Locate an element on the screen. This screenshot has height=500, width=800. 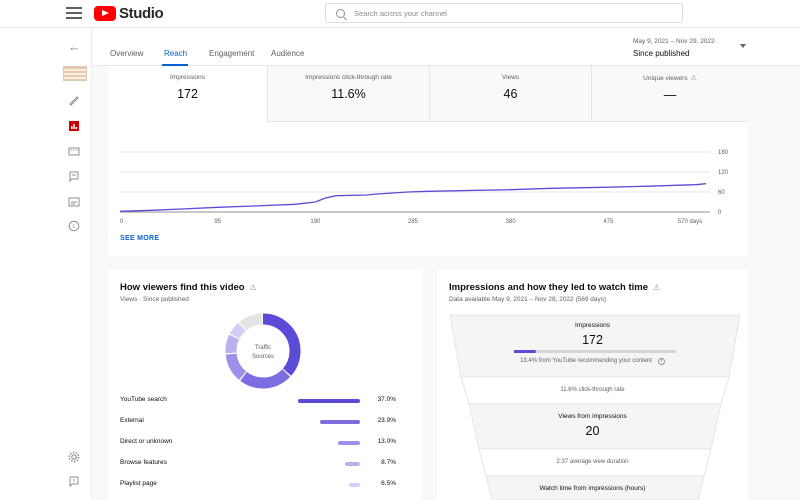
recommend-bar-track is located at coordinates (595, 351).